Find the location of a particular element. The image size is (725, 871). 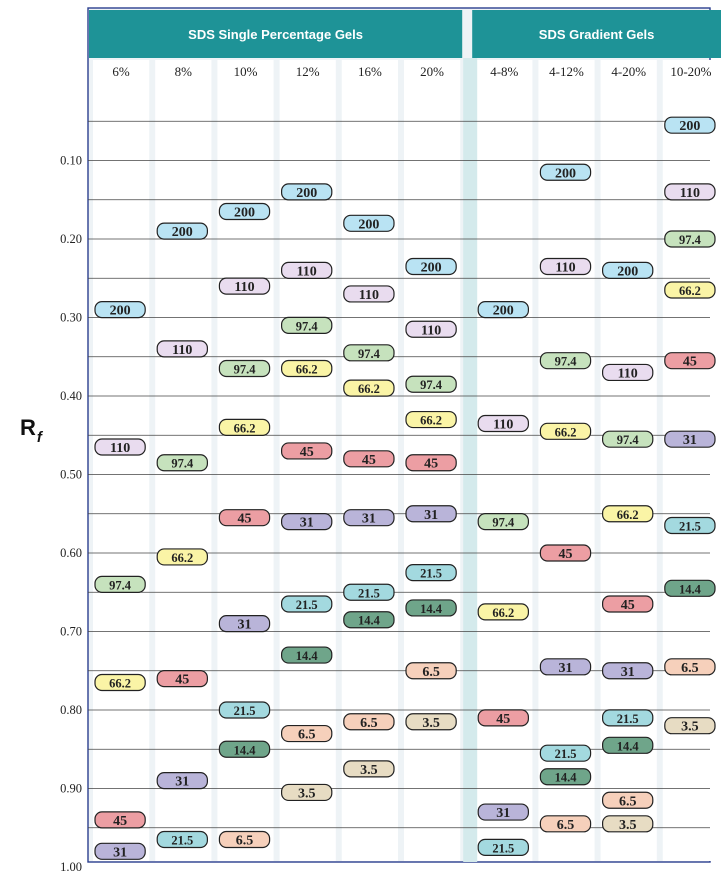

band-4-12pct-21-5: 21.5 is located at coordinates (565, 753).